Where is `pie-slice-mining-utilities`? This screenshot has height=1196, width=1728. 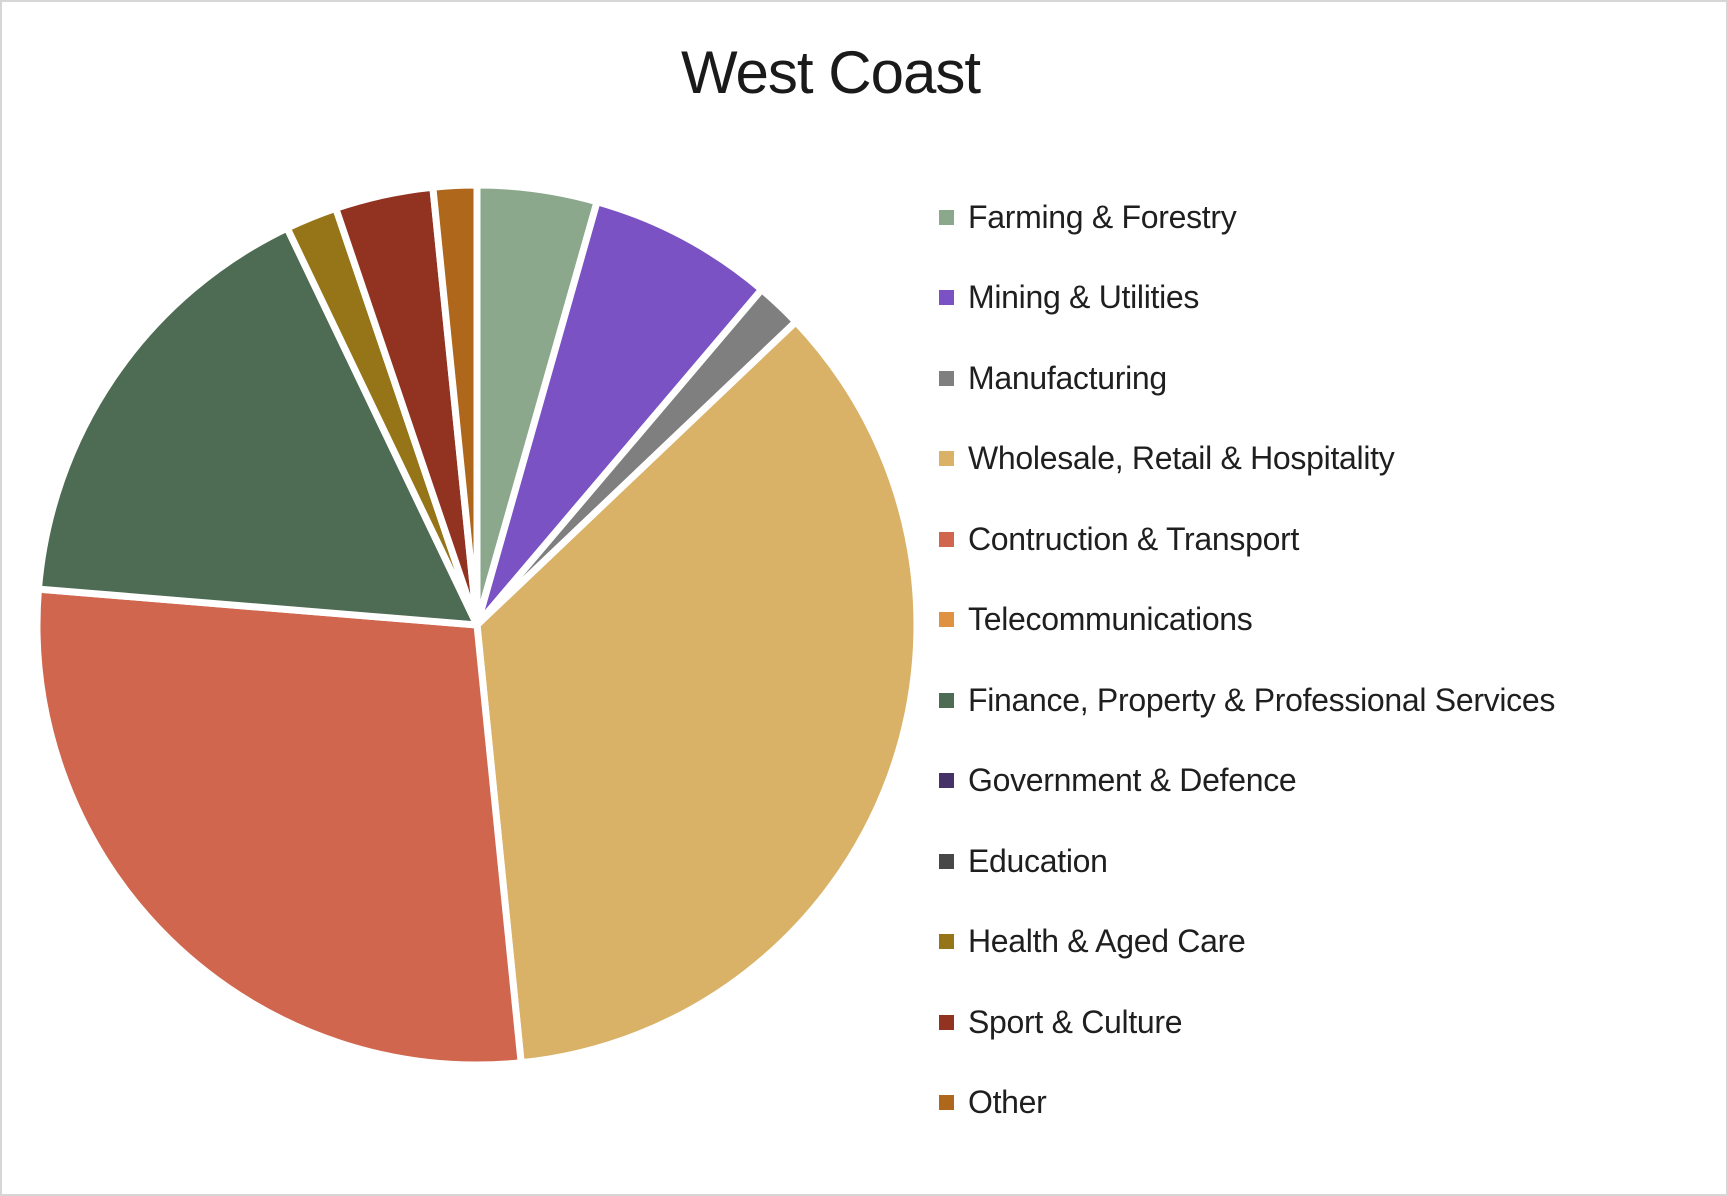 pie-slice-mining-utilities is located at coordinates (619, 413).